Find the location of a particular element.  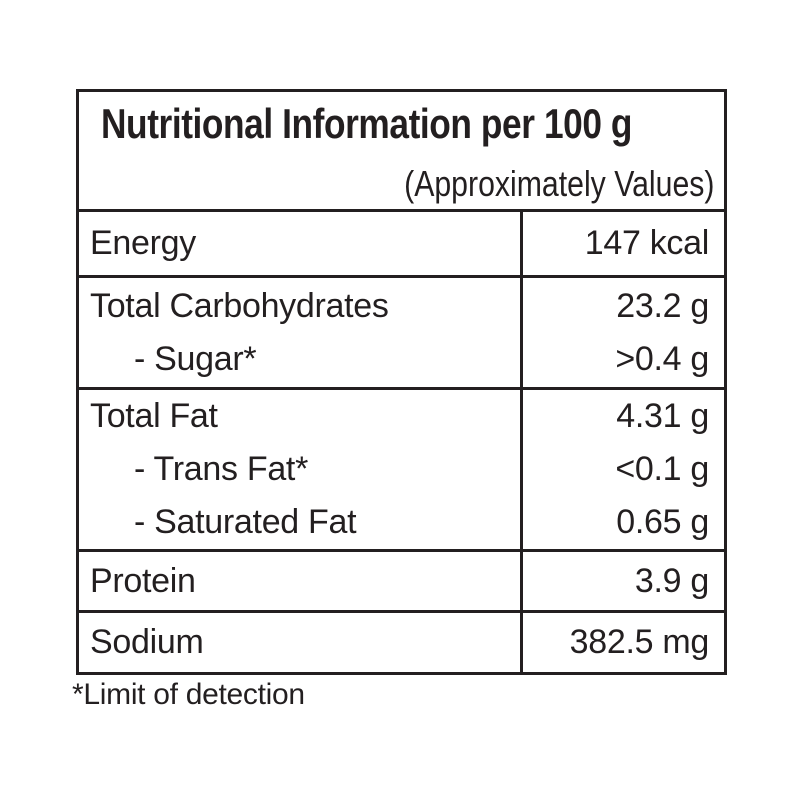

nutrient-value: >0.4 g is located at coordinates (662, 358).